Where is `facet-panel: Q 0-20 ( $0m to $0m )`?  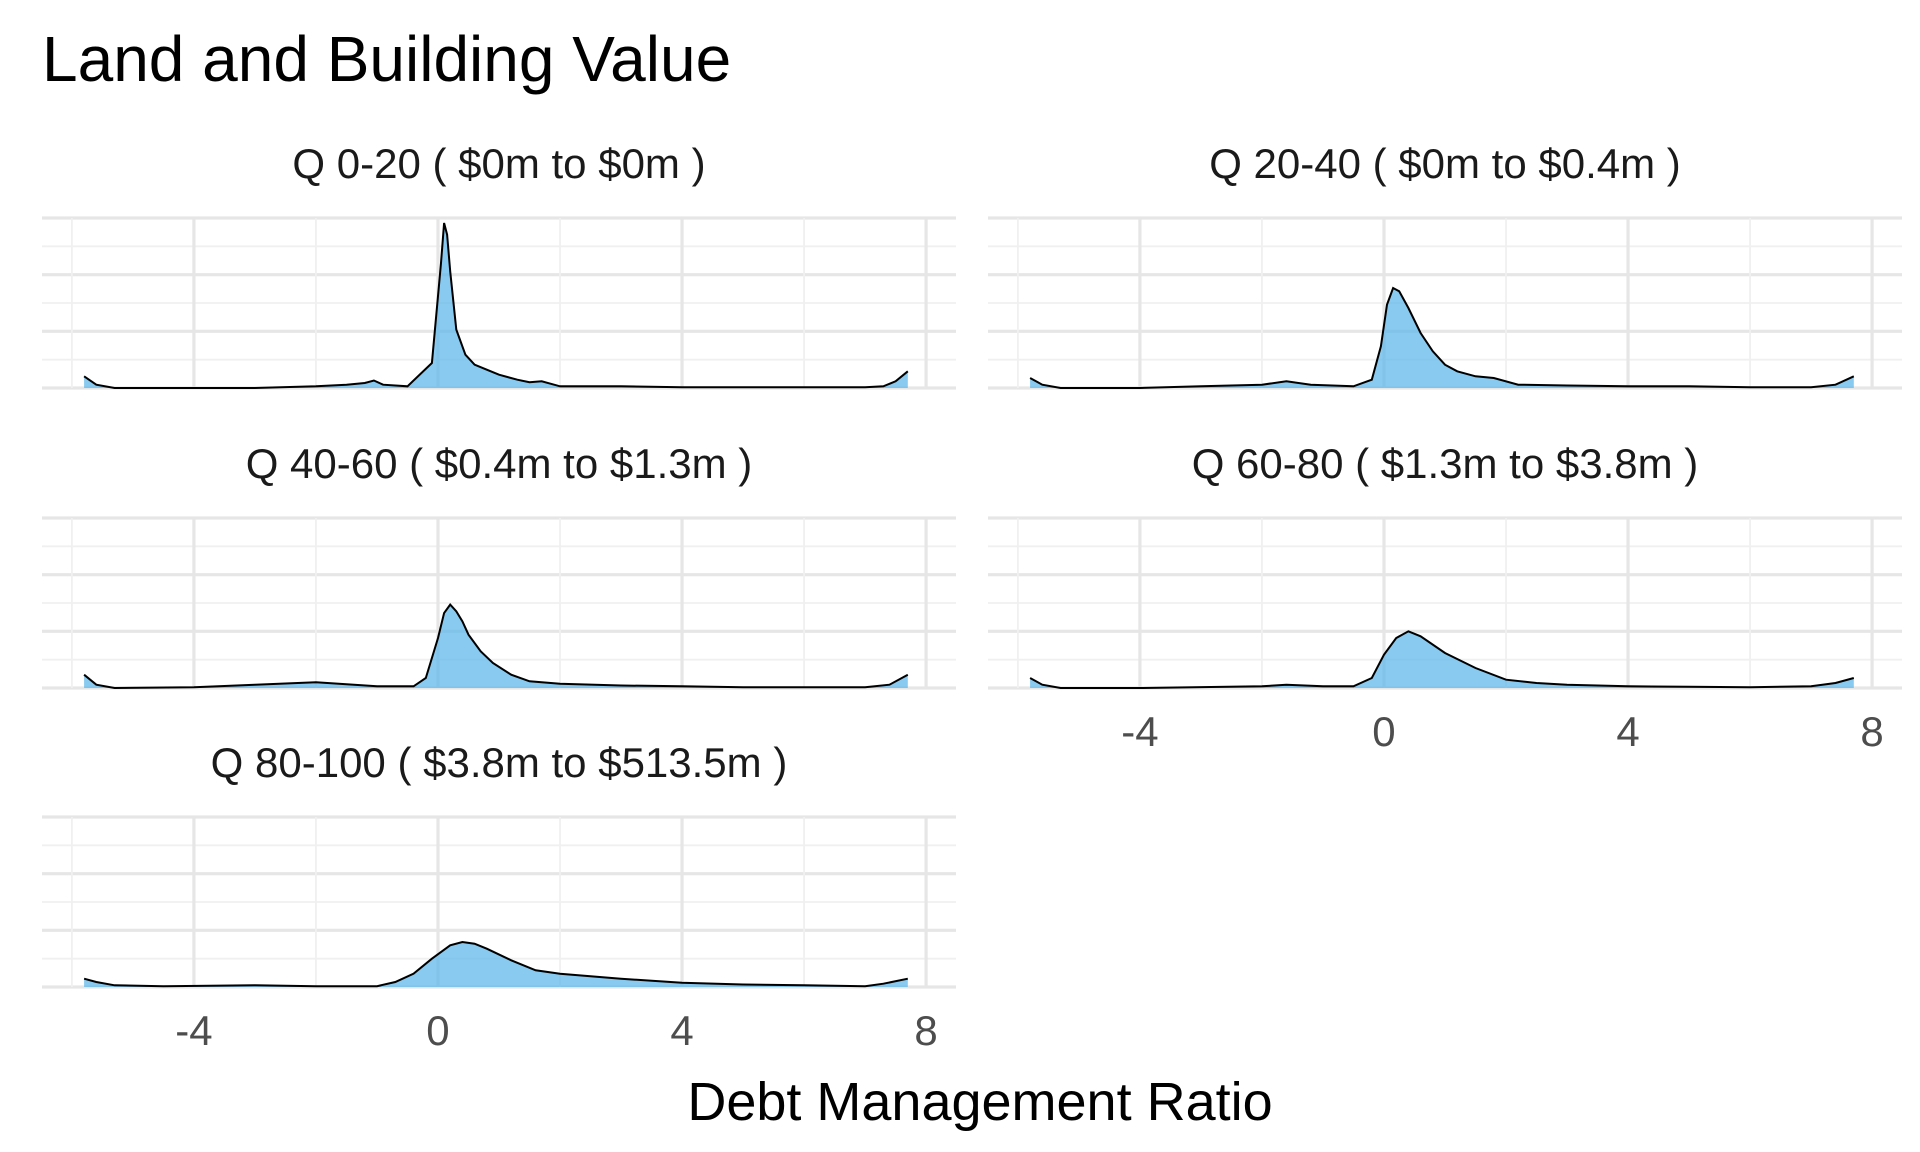
facet-panel: Q 0-20 ( $0m to $0m ) is located at coordinates (499, 265).